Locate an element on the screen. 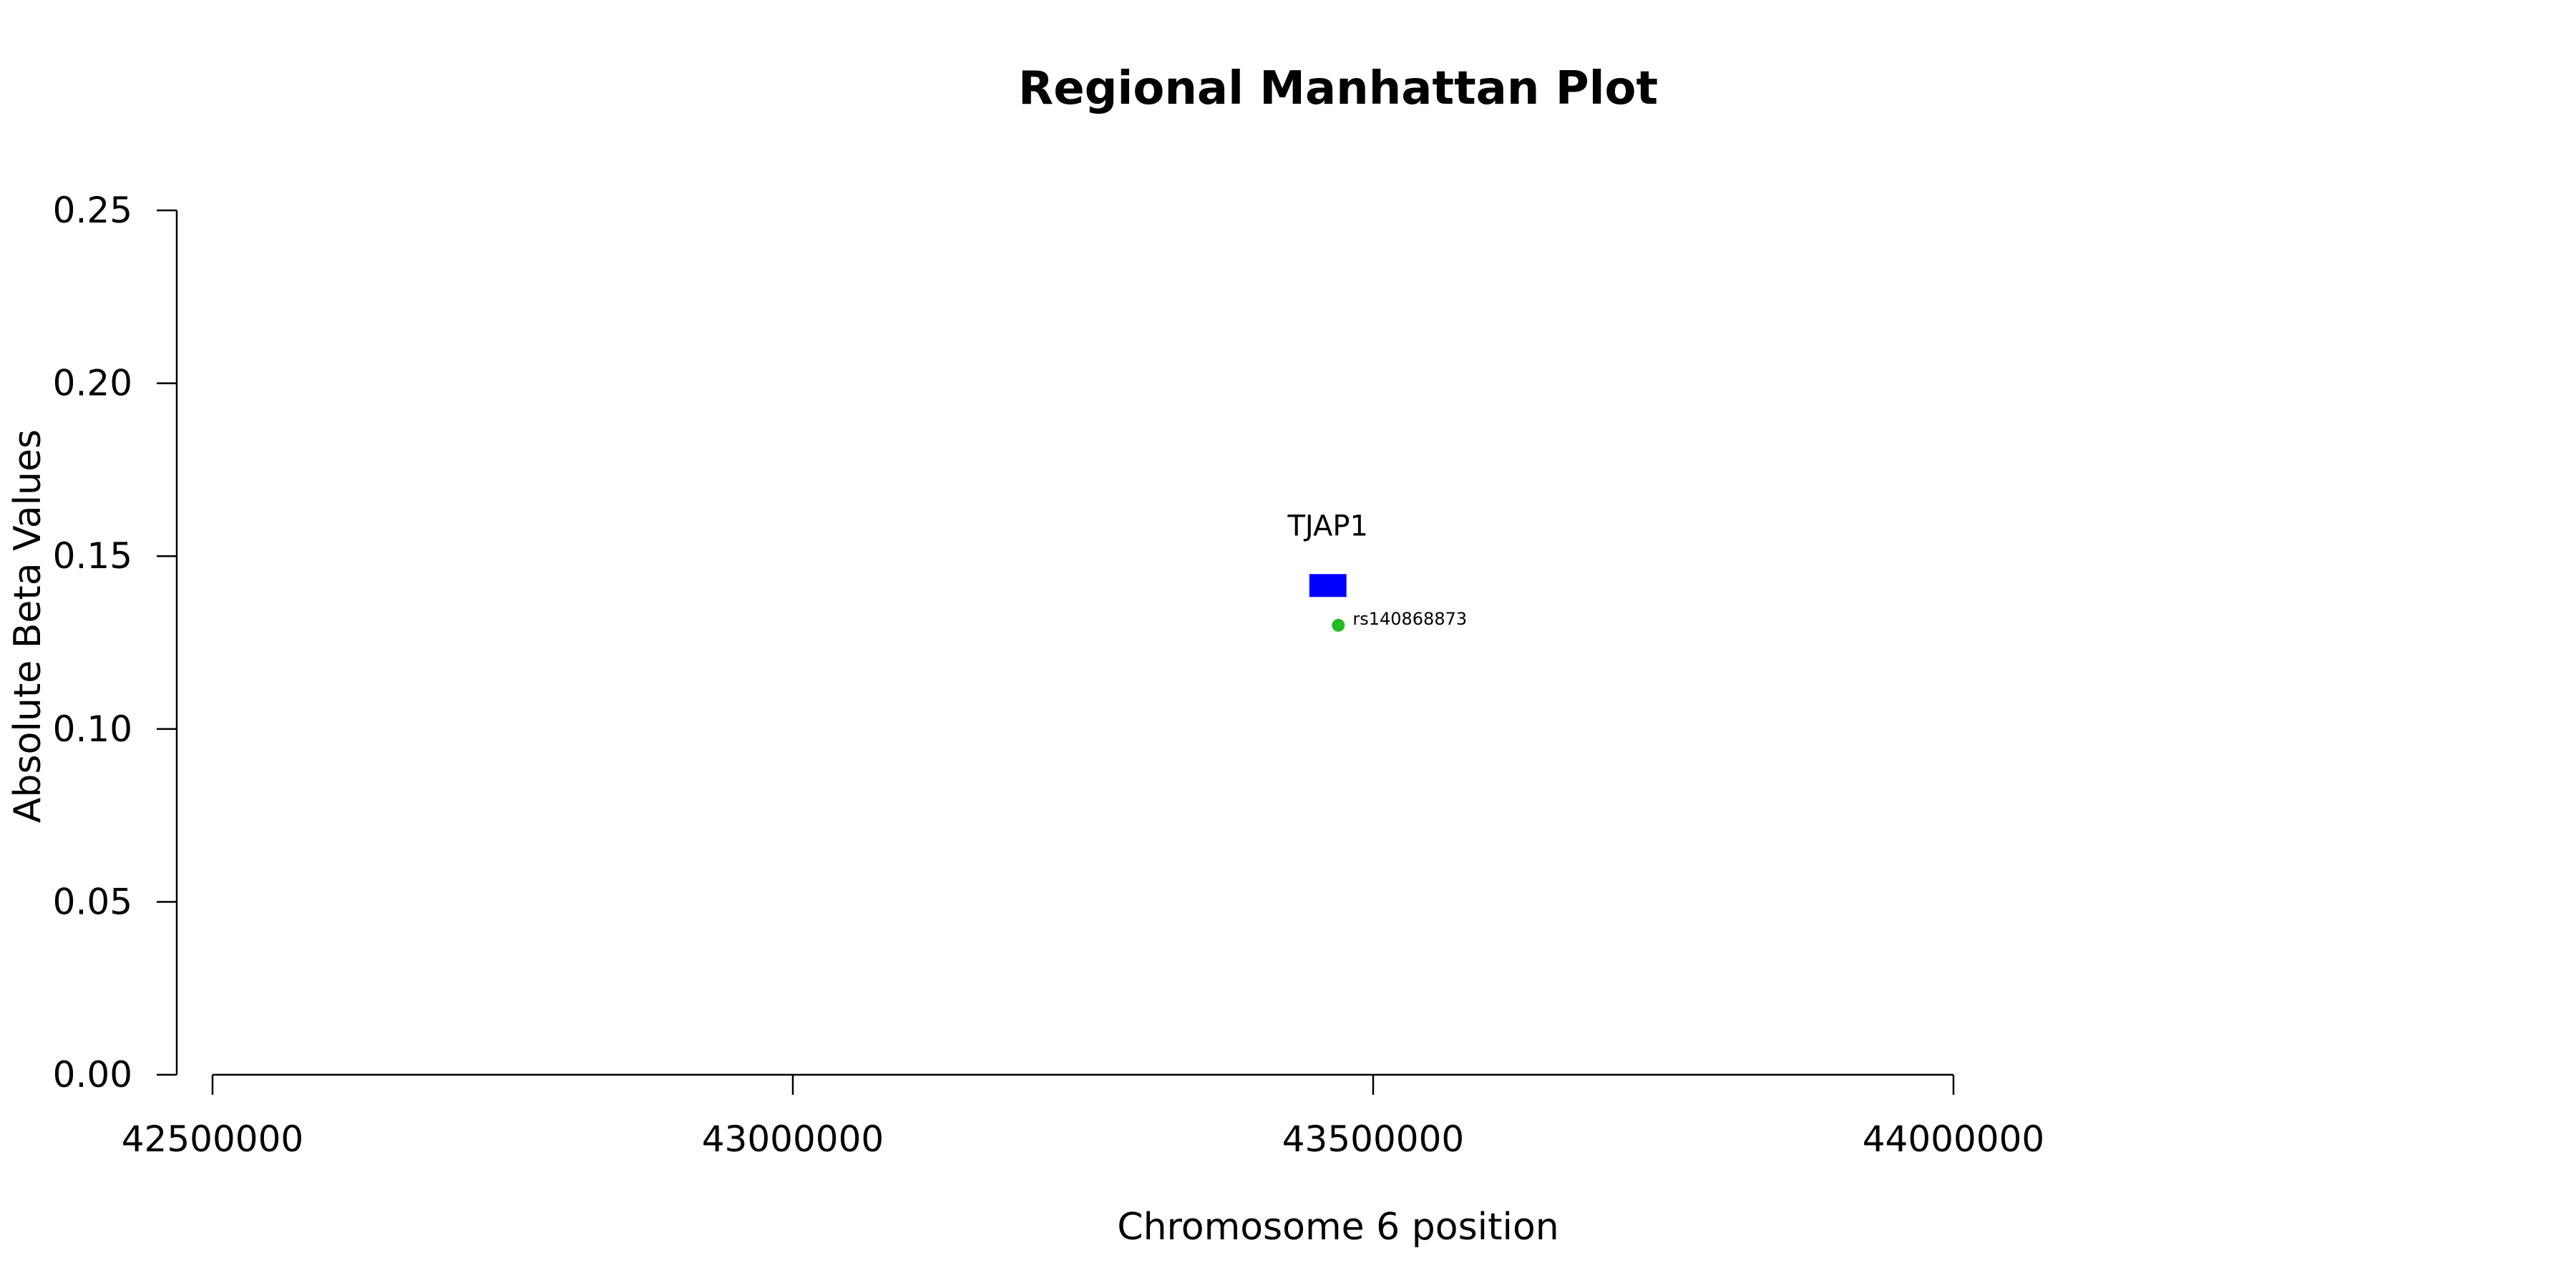 Image resolution: width=2576 pixels, height=1288 pixels. y-tick-label: 0.20 is located at coordinates (92, 383).